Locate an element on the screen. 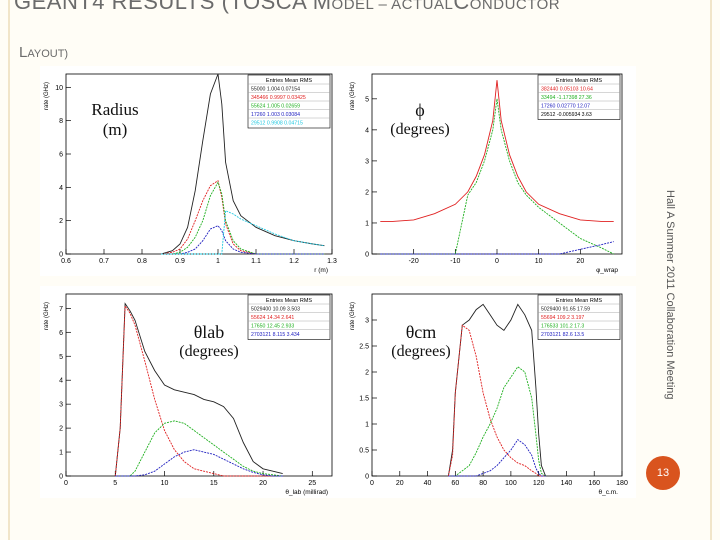 The height and width of the screenshot is (540, 720). stats-row: 5029400 91.65 17.59 is located at coordinates (565, 310).